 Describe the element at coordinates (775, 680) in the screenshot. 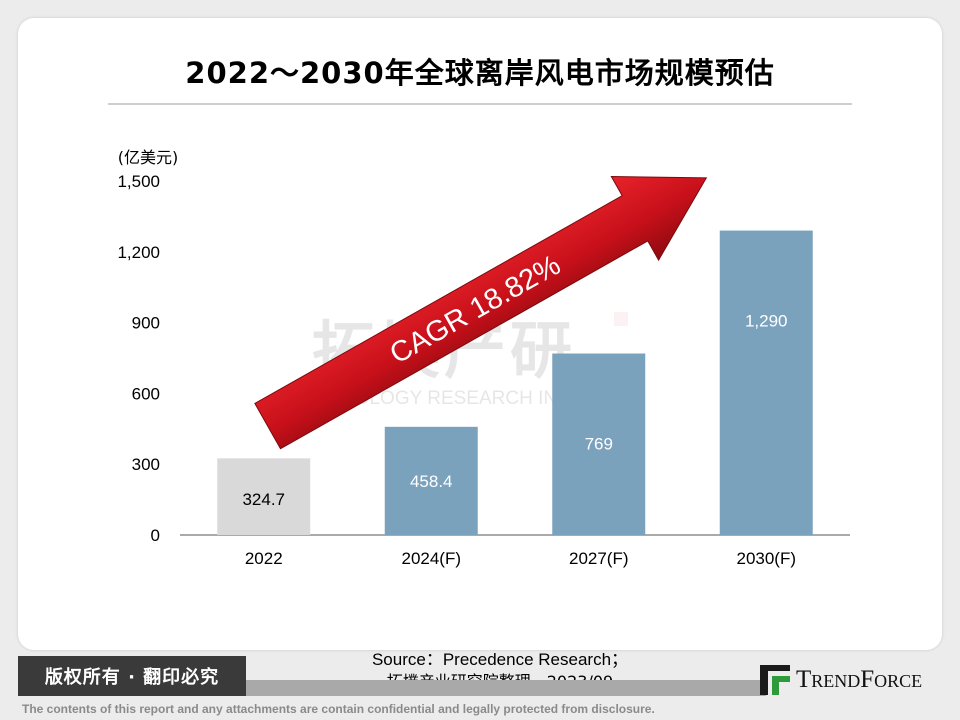

I see `trendforce-logo-icon` at that location.